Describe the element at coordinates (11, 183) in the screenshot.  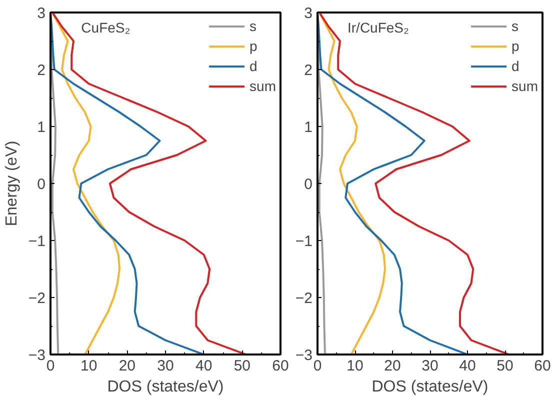
I see `y-axis-title: Energy (eV)` at that location.